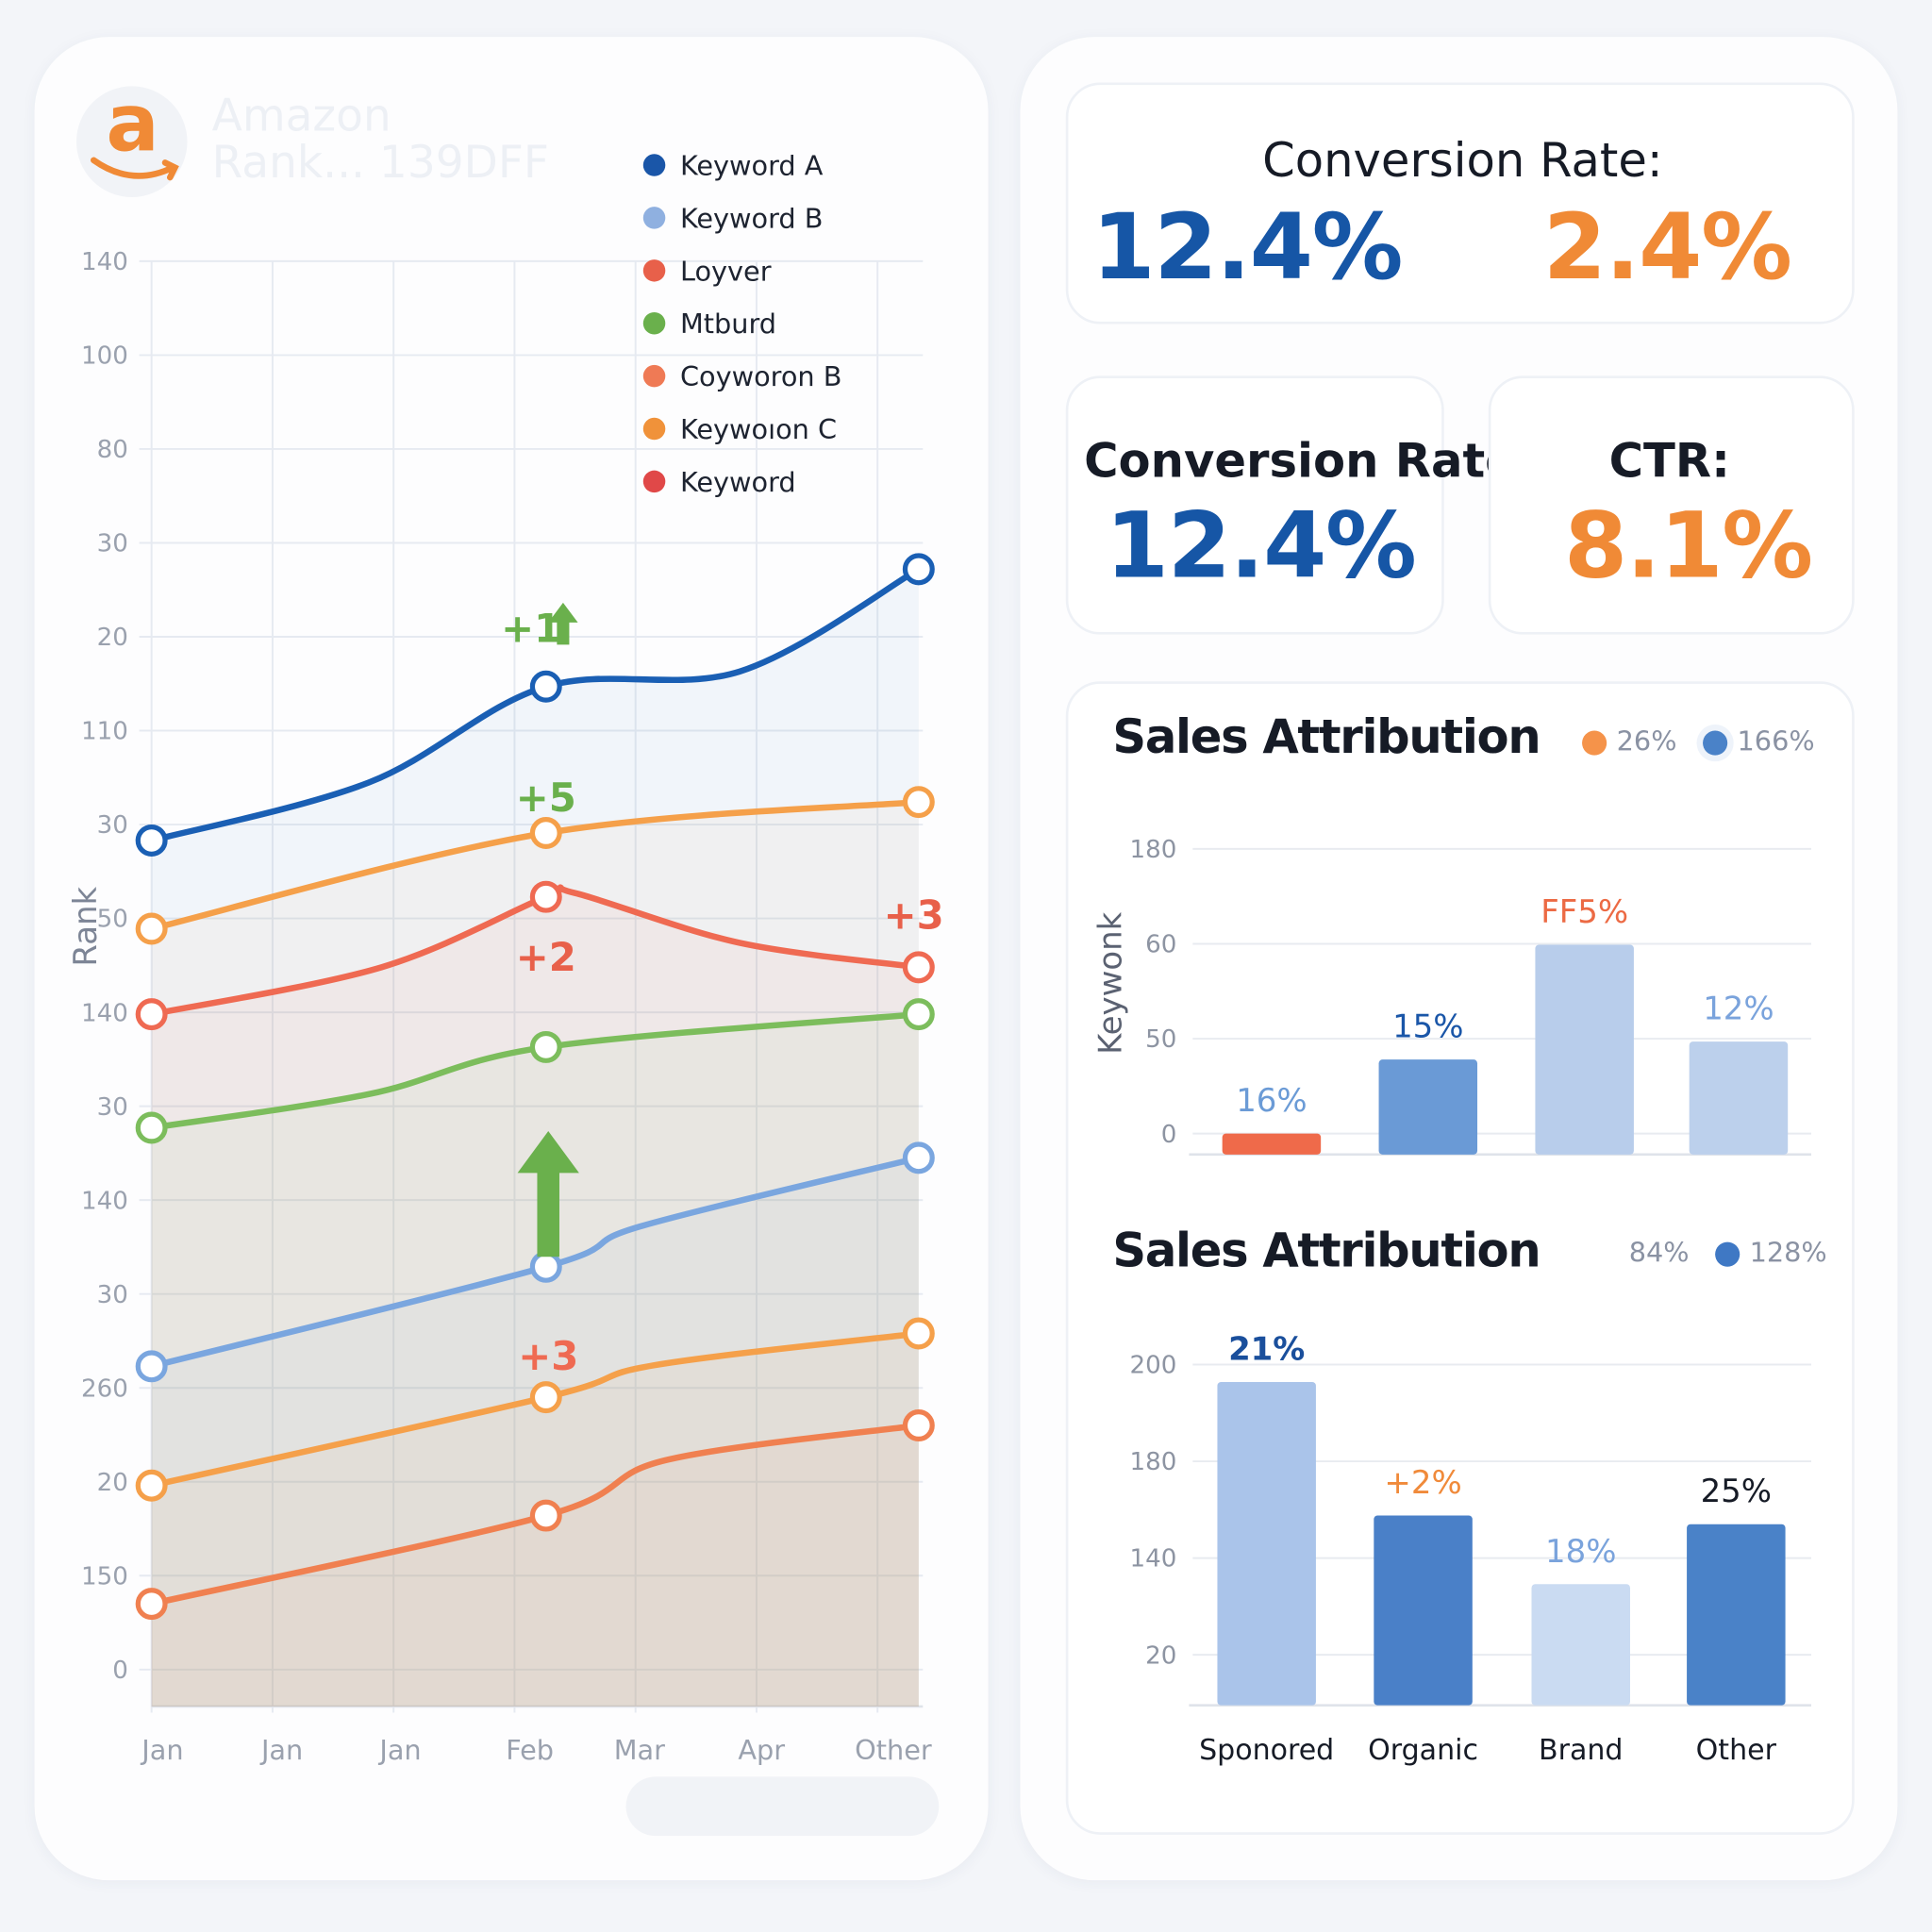  I want to click on bar-data-label: FF5%, so click(1584, 912).